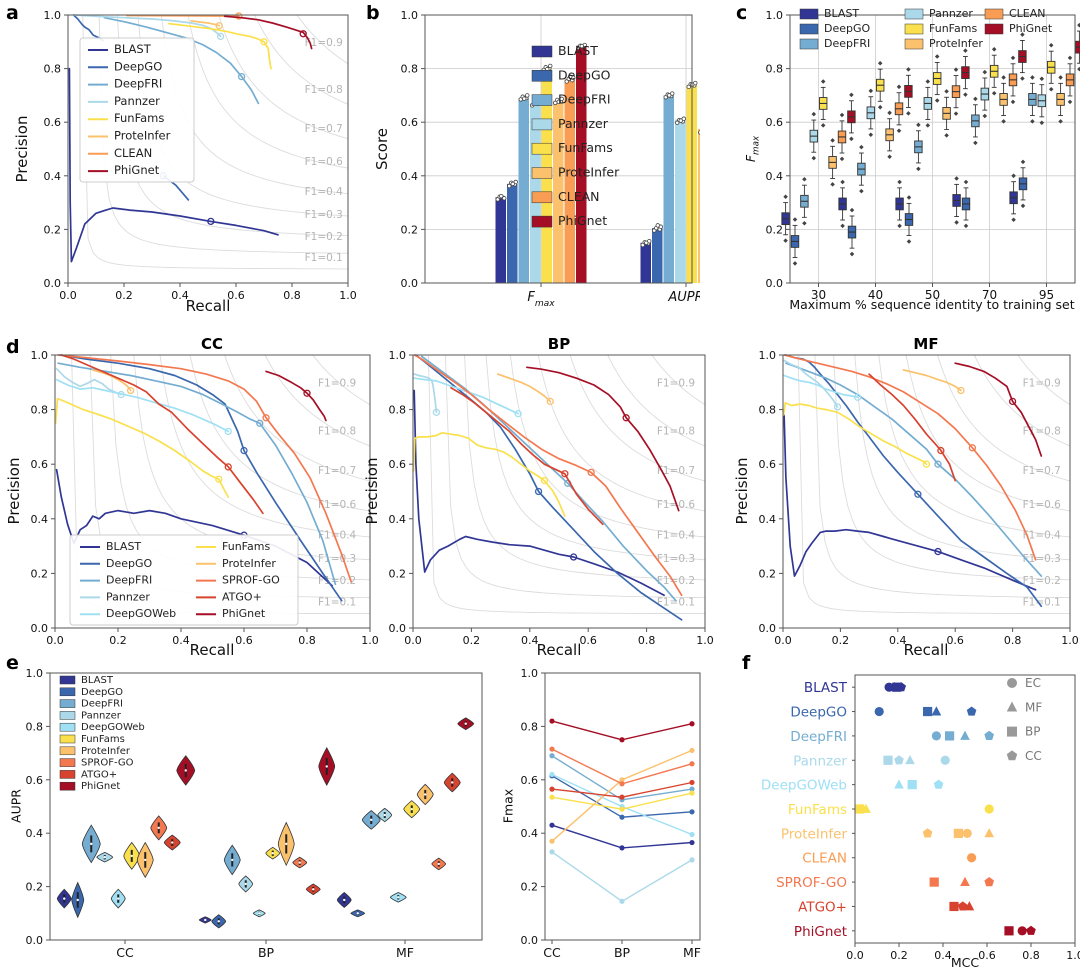 The height and width of the screenshot is (974, 1080). Describe the element at coordinates (565, 474) in the screenshot. I see `fmax-marker-ATGO+` at that location.